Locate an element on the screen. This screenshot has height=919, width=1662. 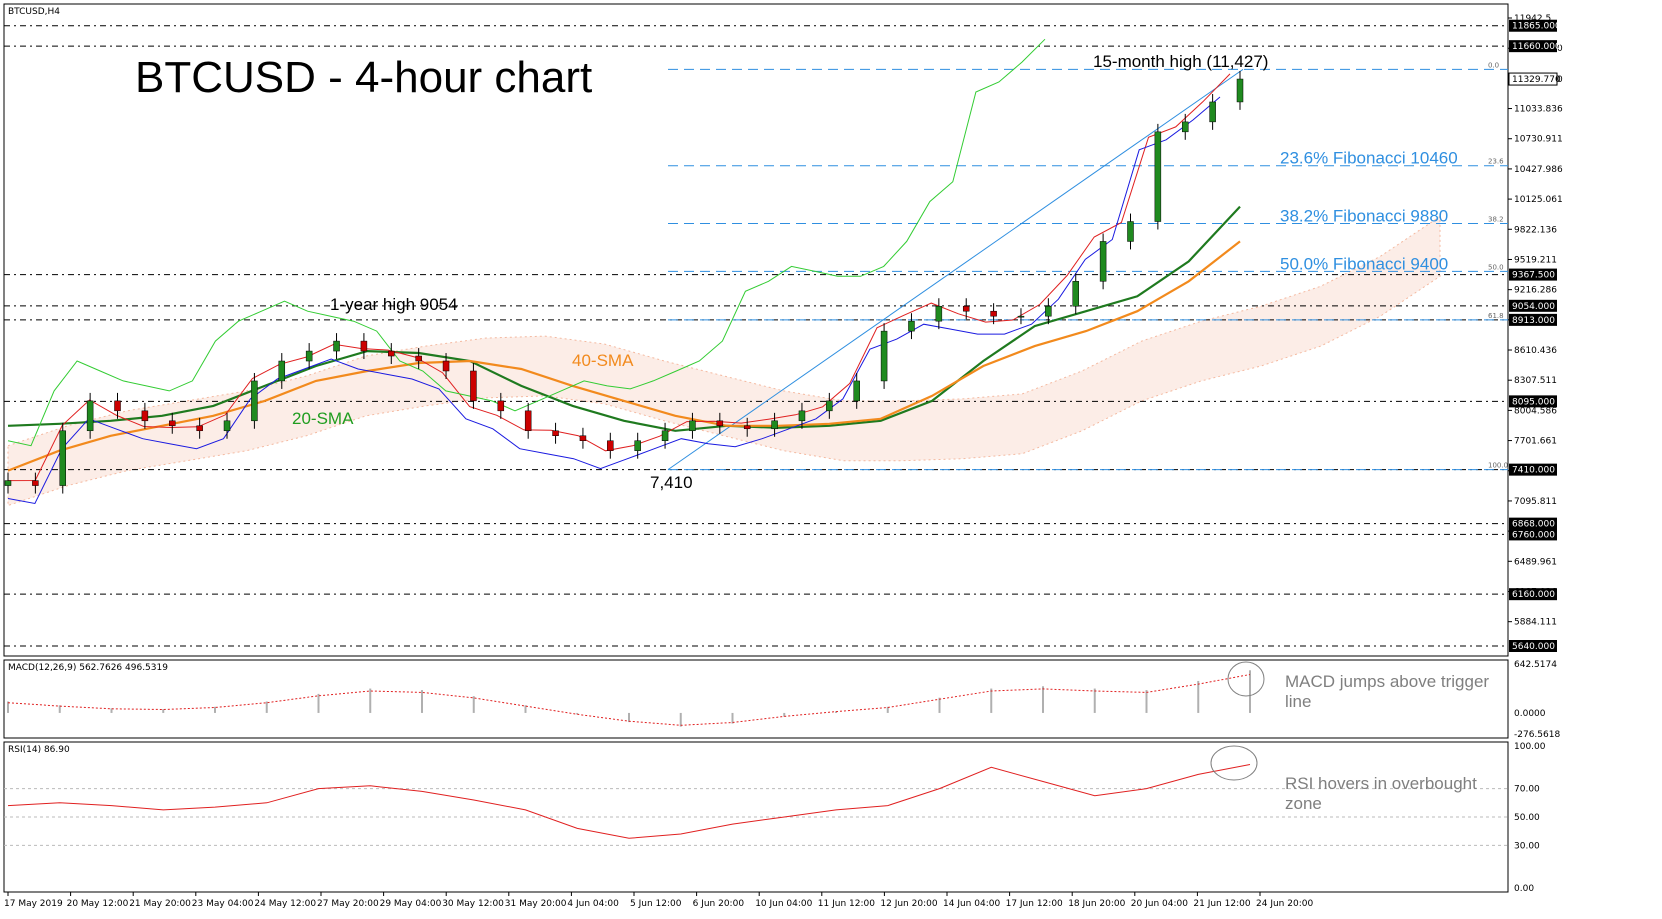
level-tag-label: 11660.000 is located at coordinates (1536, 47).